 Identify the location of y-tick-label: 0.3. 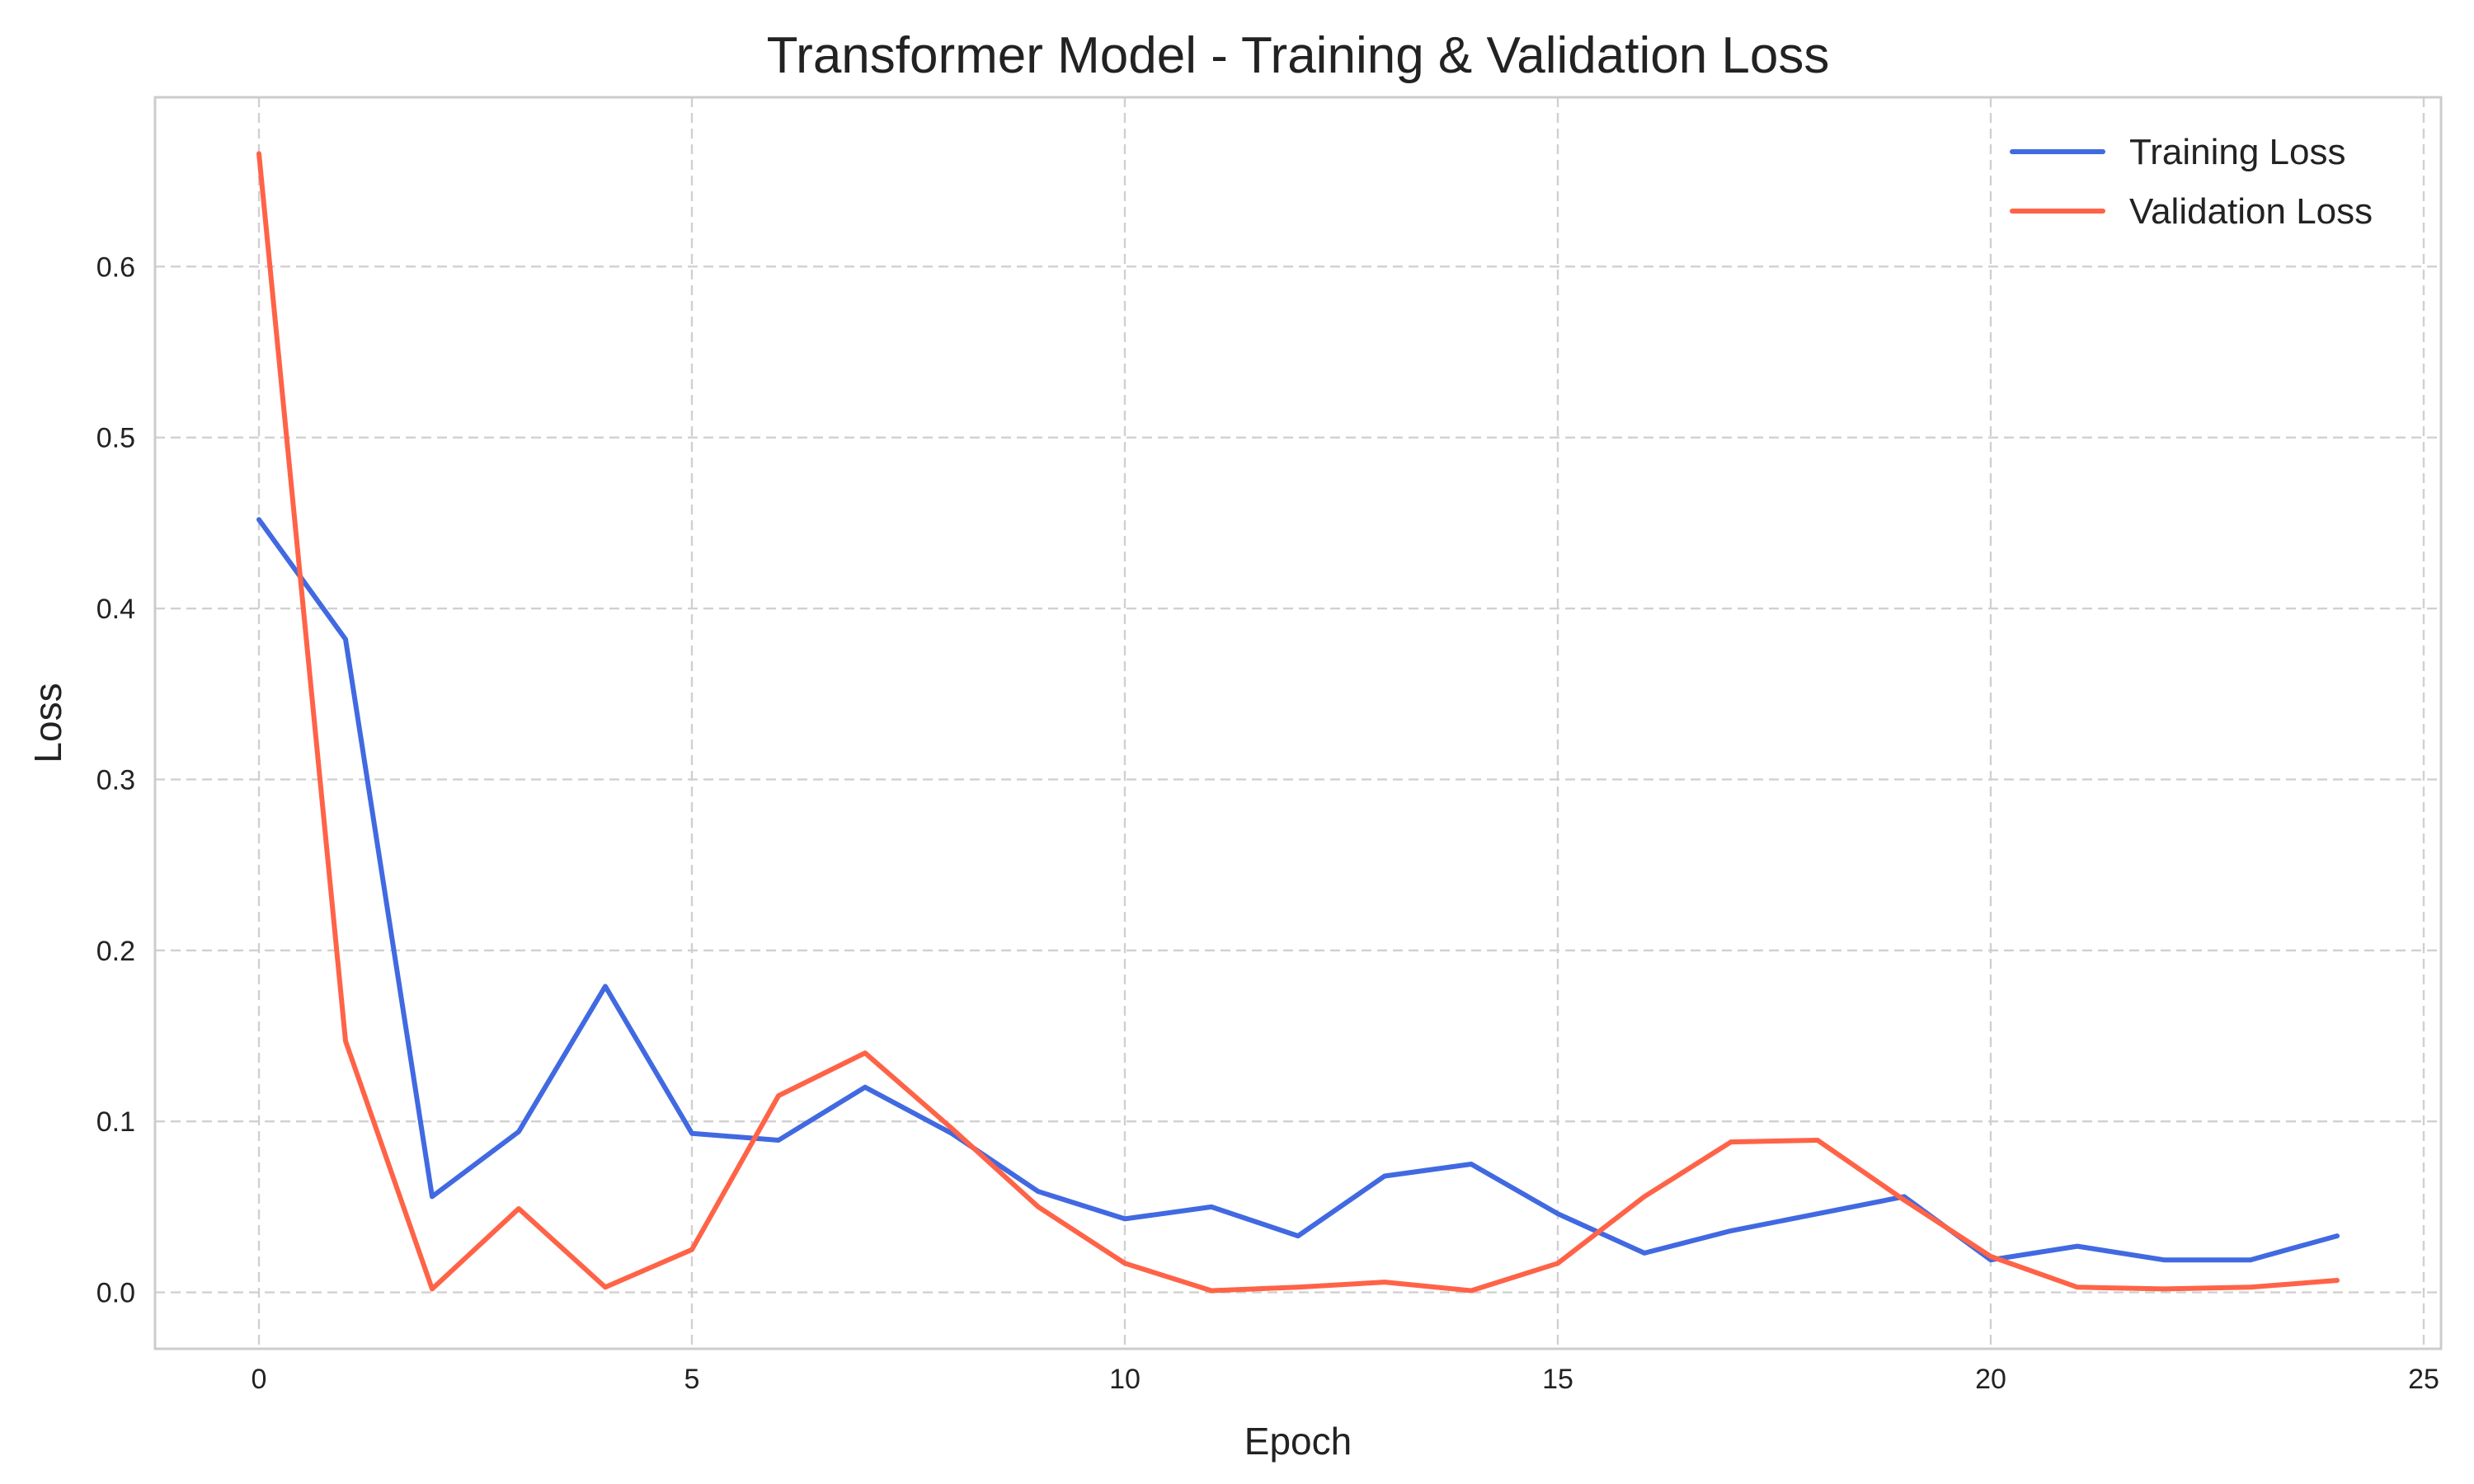
(115, 780).